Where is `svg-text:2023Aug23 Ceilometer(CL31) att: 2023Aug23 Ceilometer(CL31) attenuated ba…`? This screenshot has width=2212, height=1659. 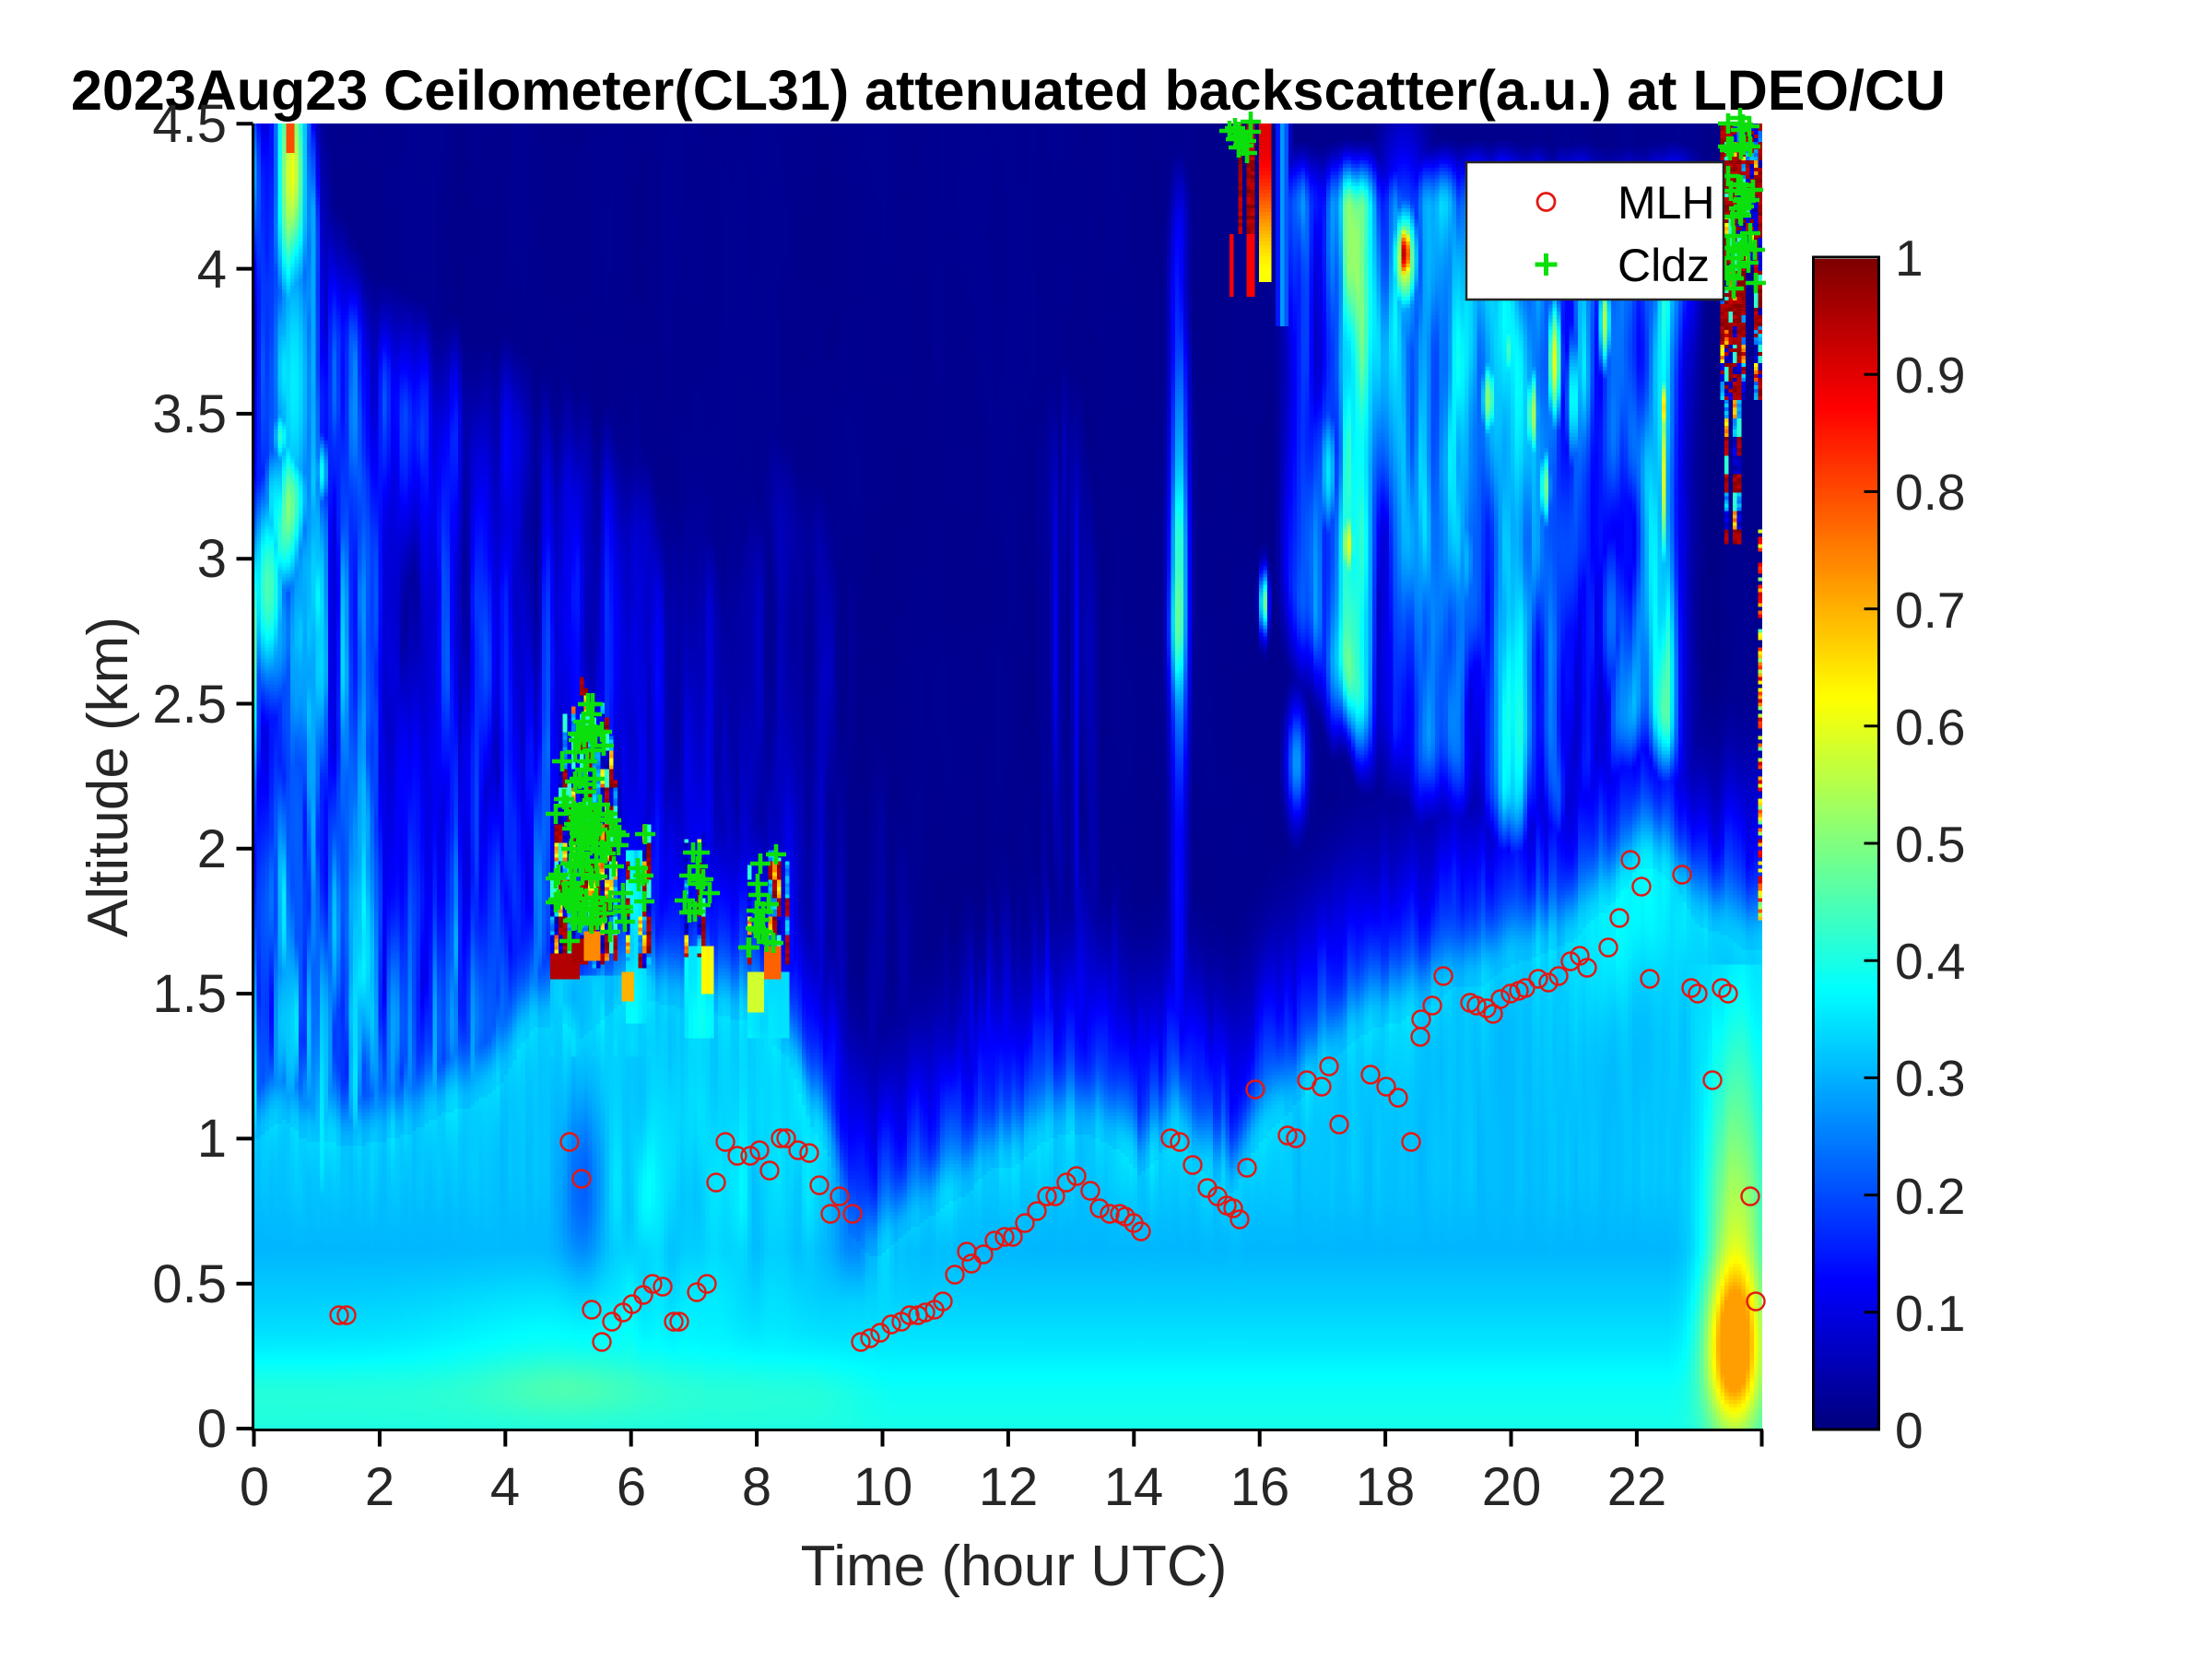 svg-text:2023Aug23 Ceilometer(CL31) att: 2023Aug23 Ceilometer(CL31) attenuated ba… is located at coordinates (1008, 90).